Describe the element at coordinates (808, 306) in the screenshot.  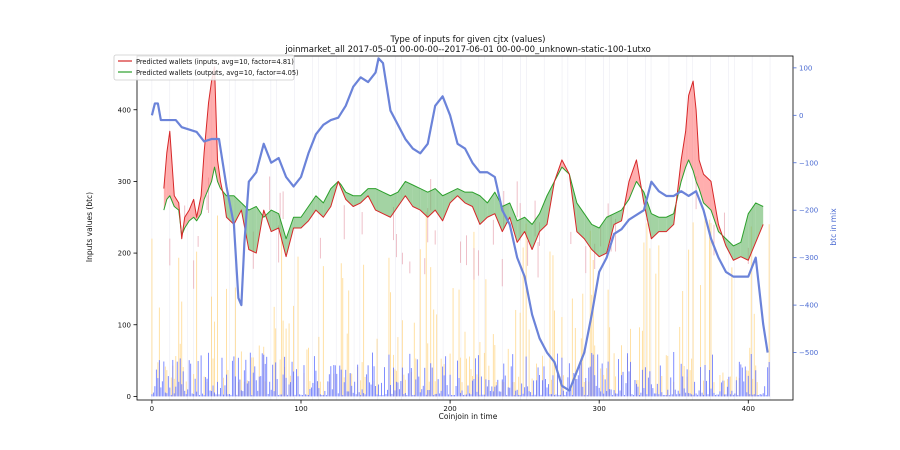
I see `y2-tick-label: −400` at that location.